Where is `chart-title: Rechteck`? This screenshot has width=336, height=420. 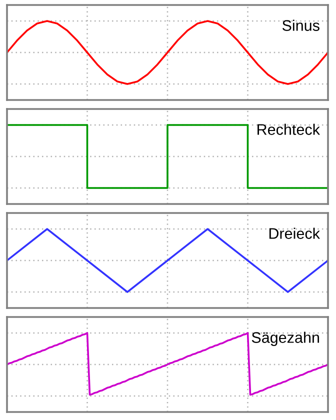
chart-title: Rechteck is located at coordinates (289, 129).